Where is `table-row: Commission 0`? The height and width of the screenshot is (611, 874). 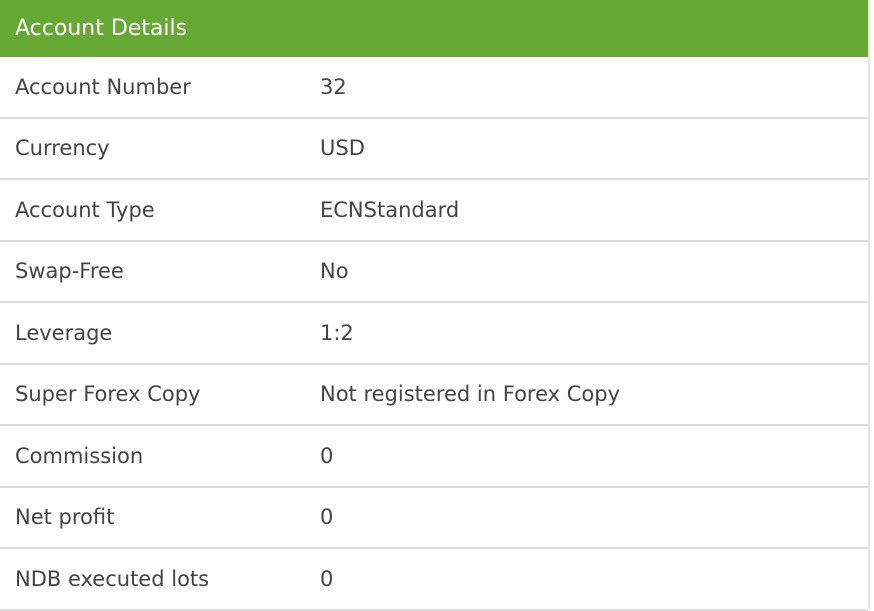
table-row: Commission 0 is located at coordinates (434, 457).